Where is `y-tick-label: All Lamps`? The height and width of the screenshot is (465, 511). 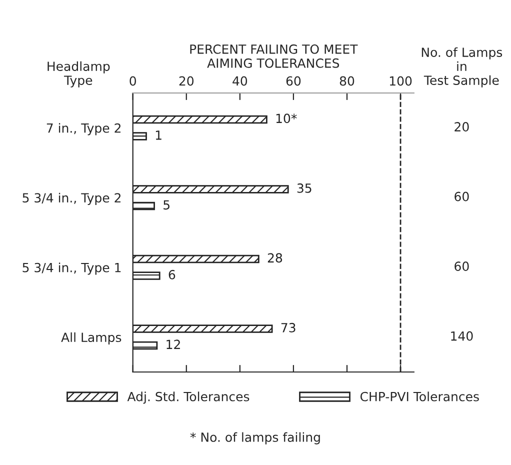
y-tick-label: All Lamps is located at coordinates (91, 338).